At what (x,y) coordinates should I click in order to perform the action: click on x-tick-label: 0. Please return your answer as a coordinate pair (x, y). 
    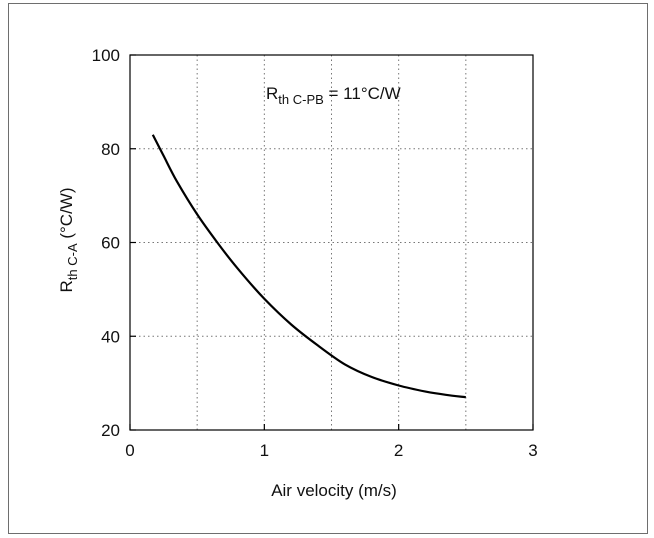
    Looking at the image, I should click on (129, 450).